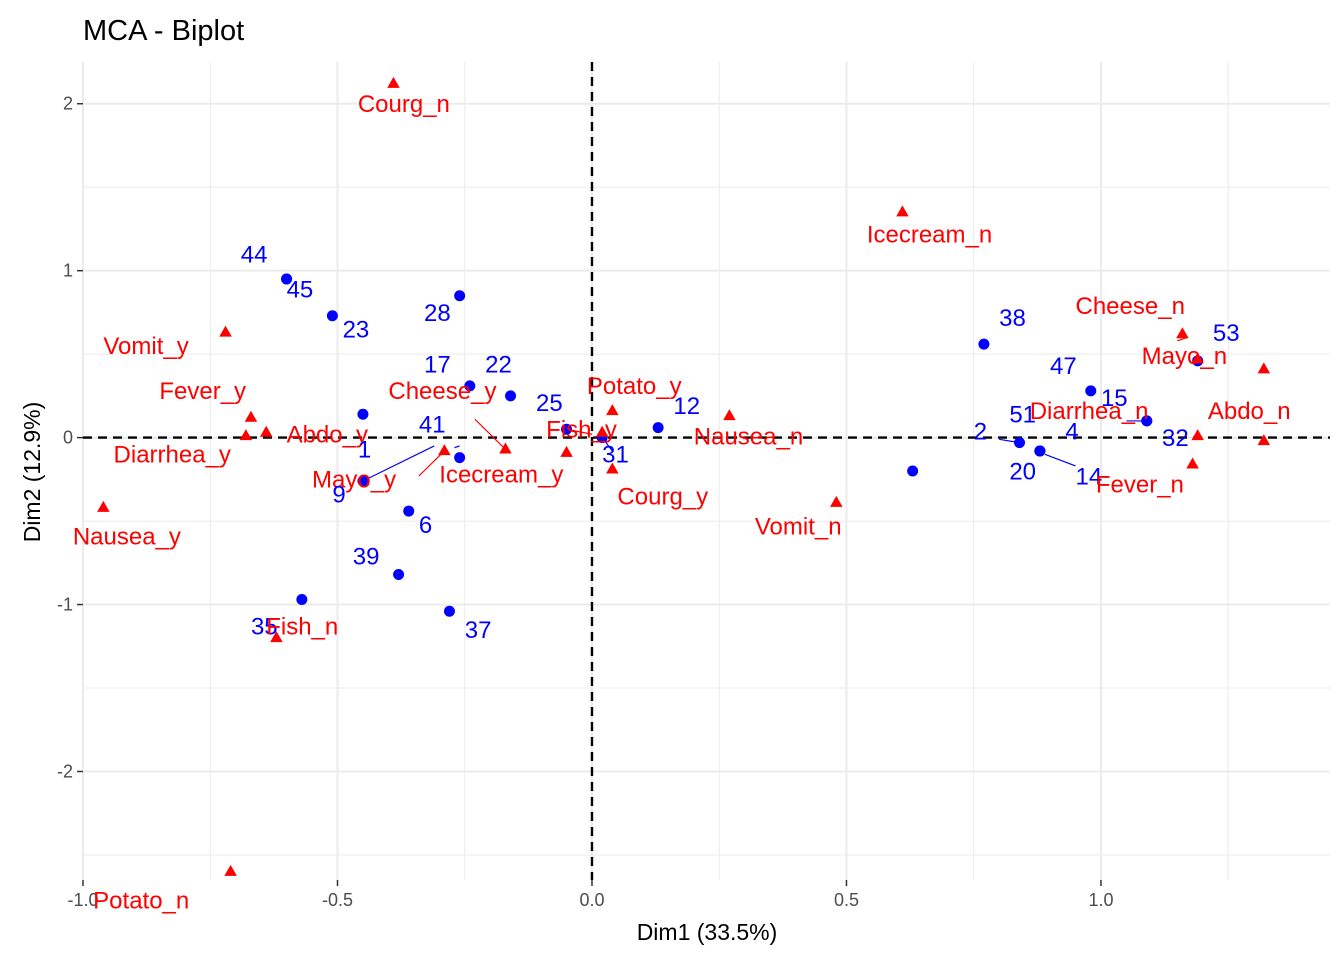 The width and height of the screenshot is (1344, 960). Describe the element at coordinates (32, 472) in the screenshot. I see `y-axis-title: Dim2 (12.9%)` at that location.